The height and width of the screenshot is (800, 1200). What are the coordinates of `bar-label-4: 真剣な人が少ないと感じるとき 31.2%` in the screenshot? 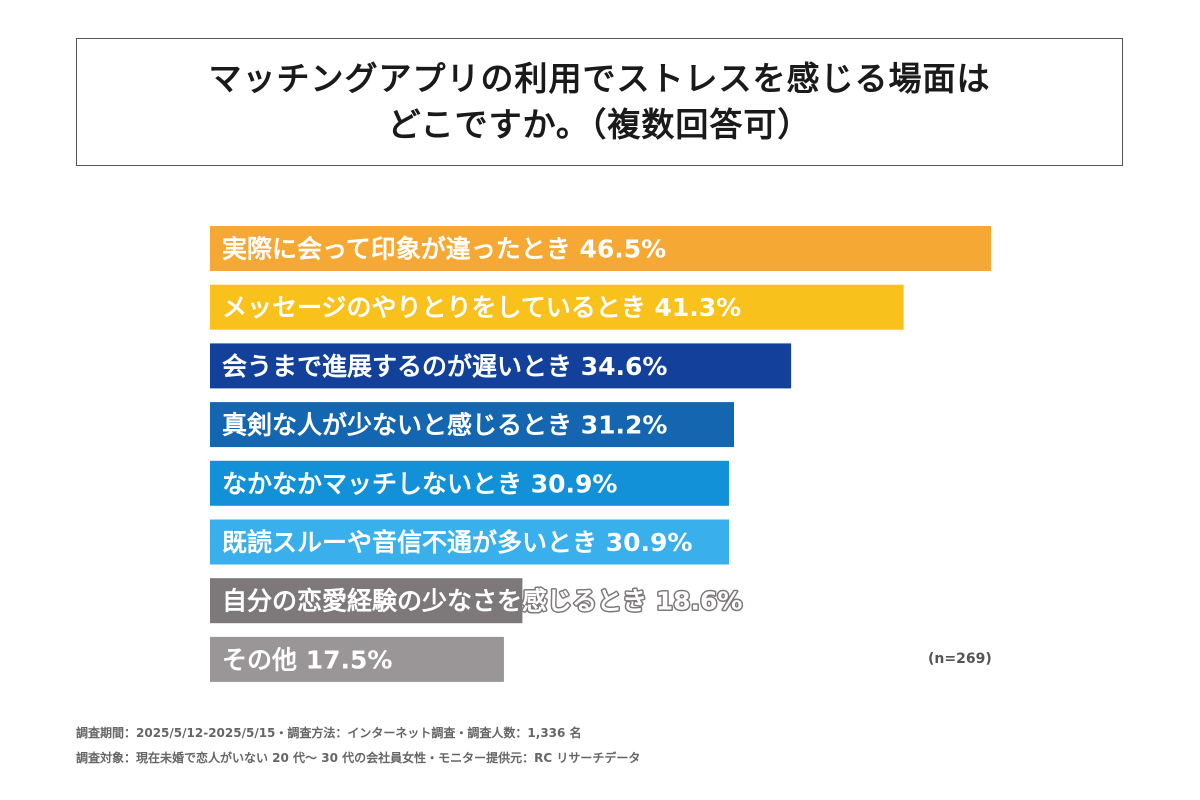 It's located at (444, 425).